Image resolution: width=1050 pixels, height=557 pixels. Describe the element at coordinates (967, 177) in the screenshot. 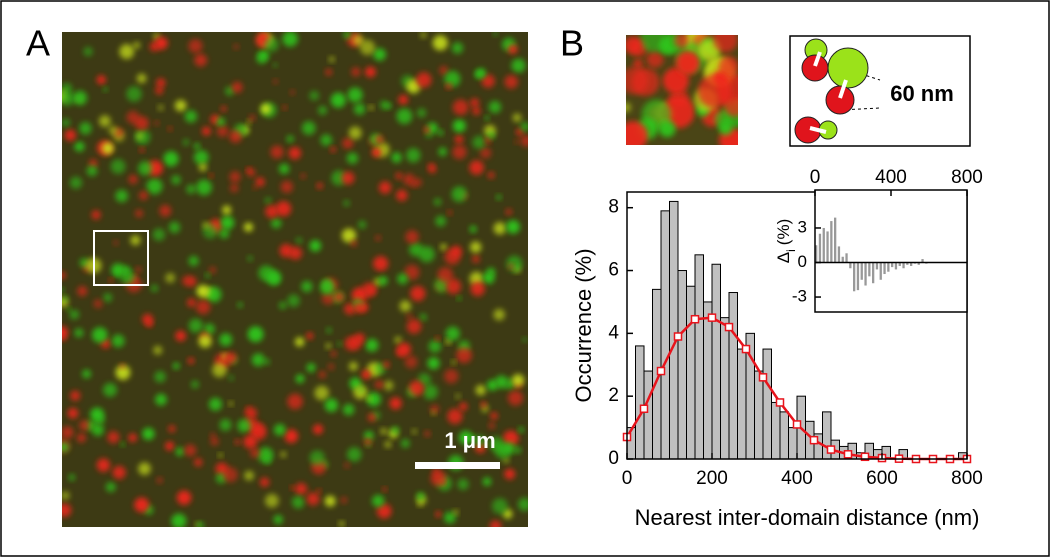

I see `x-tick-label: 800` at that location.